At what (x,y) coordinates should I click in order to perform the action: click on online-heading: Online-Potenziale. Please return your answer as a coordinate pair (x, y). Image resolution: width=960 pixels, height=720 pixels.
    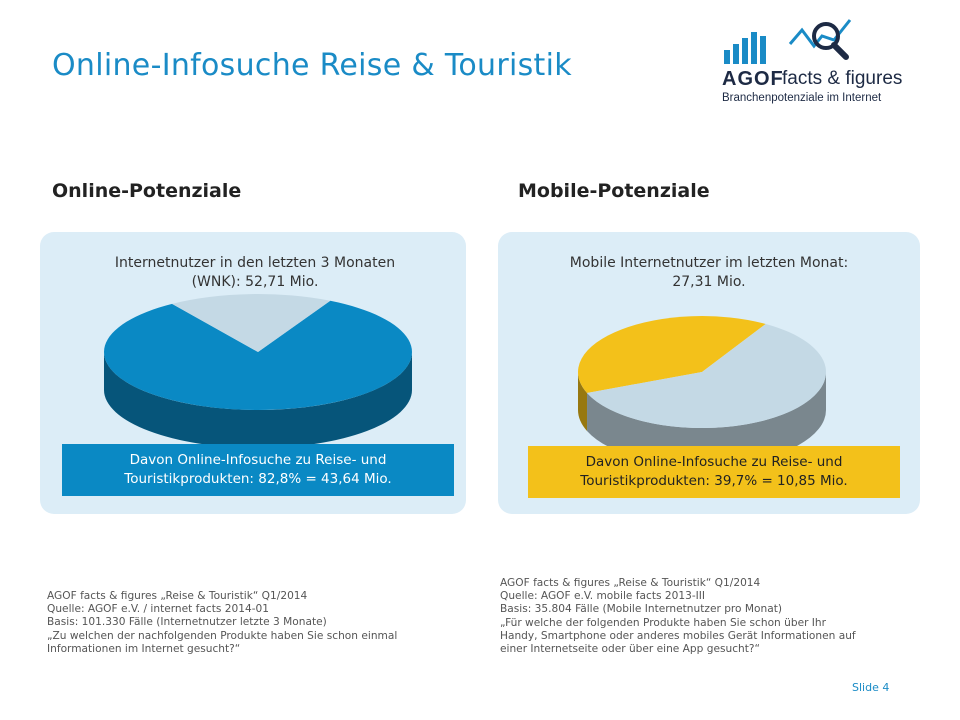
    Looking at the image, I should click on (147, 191).